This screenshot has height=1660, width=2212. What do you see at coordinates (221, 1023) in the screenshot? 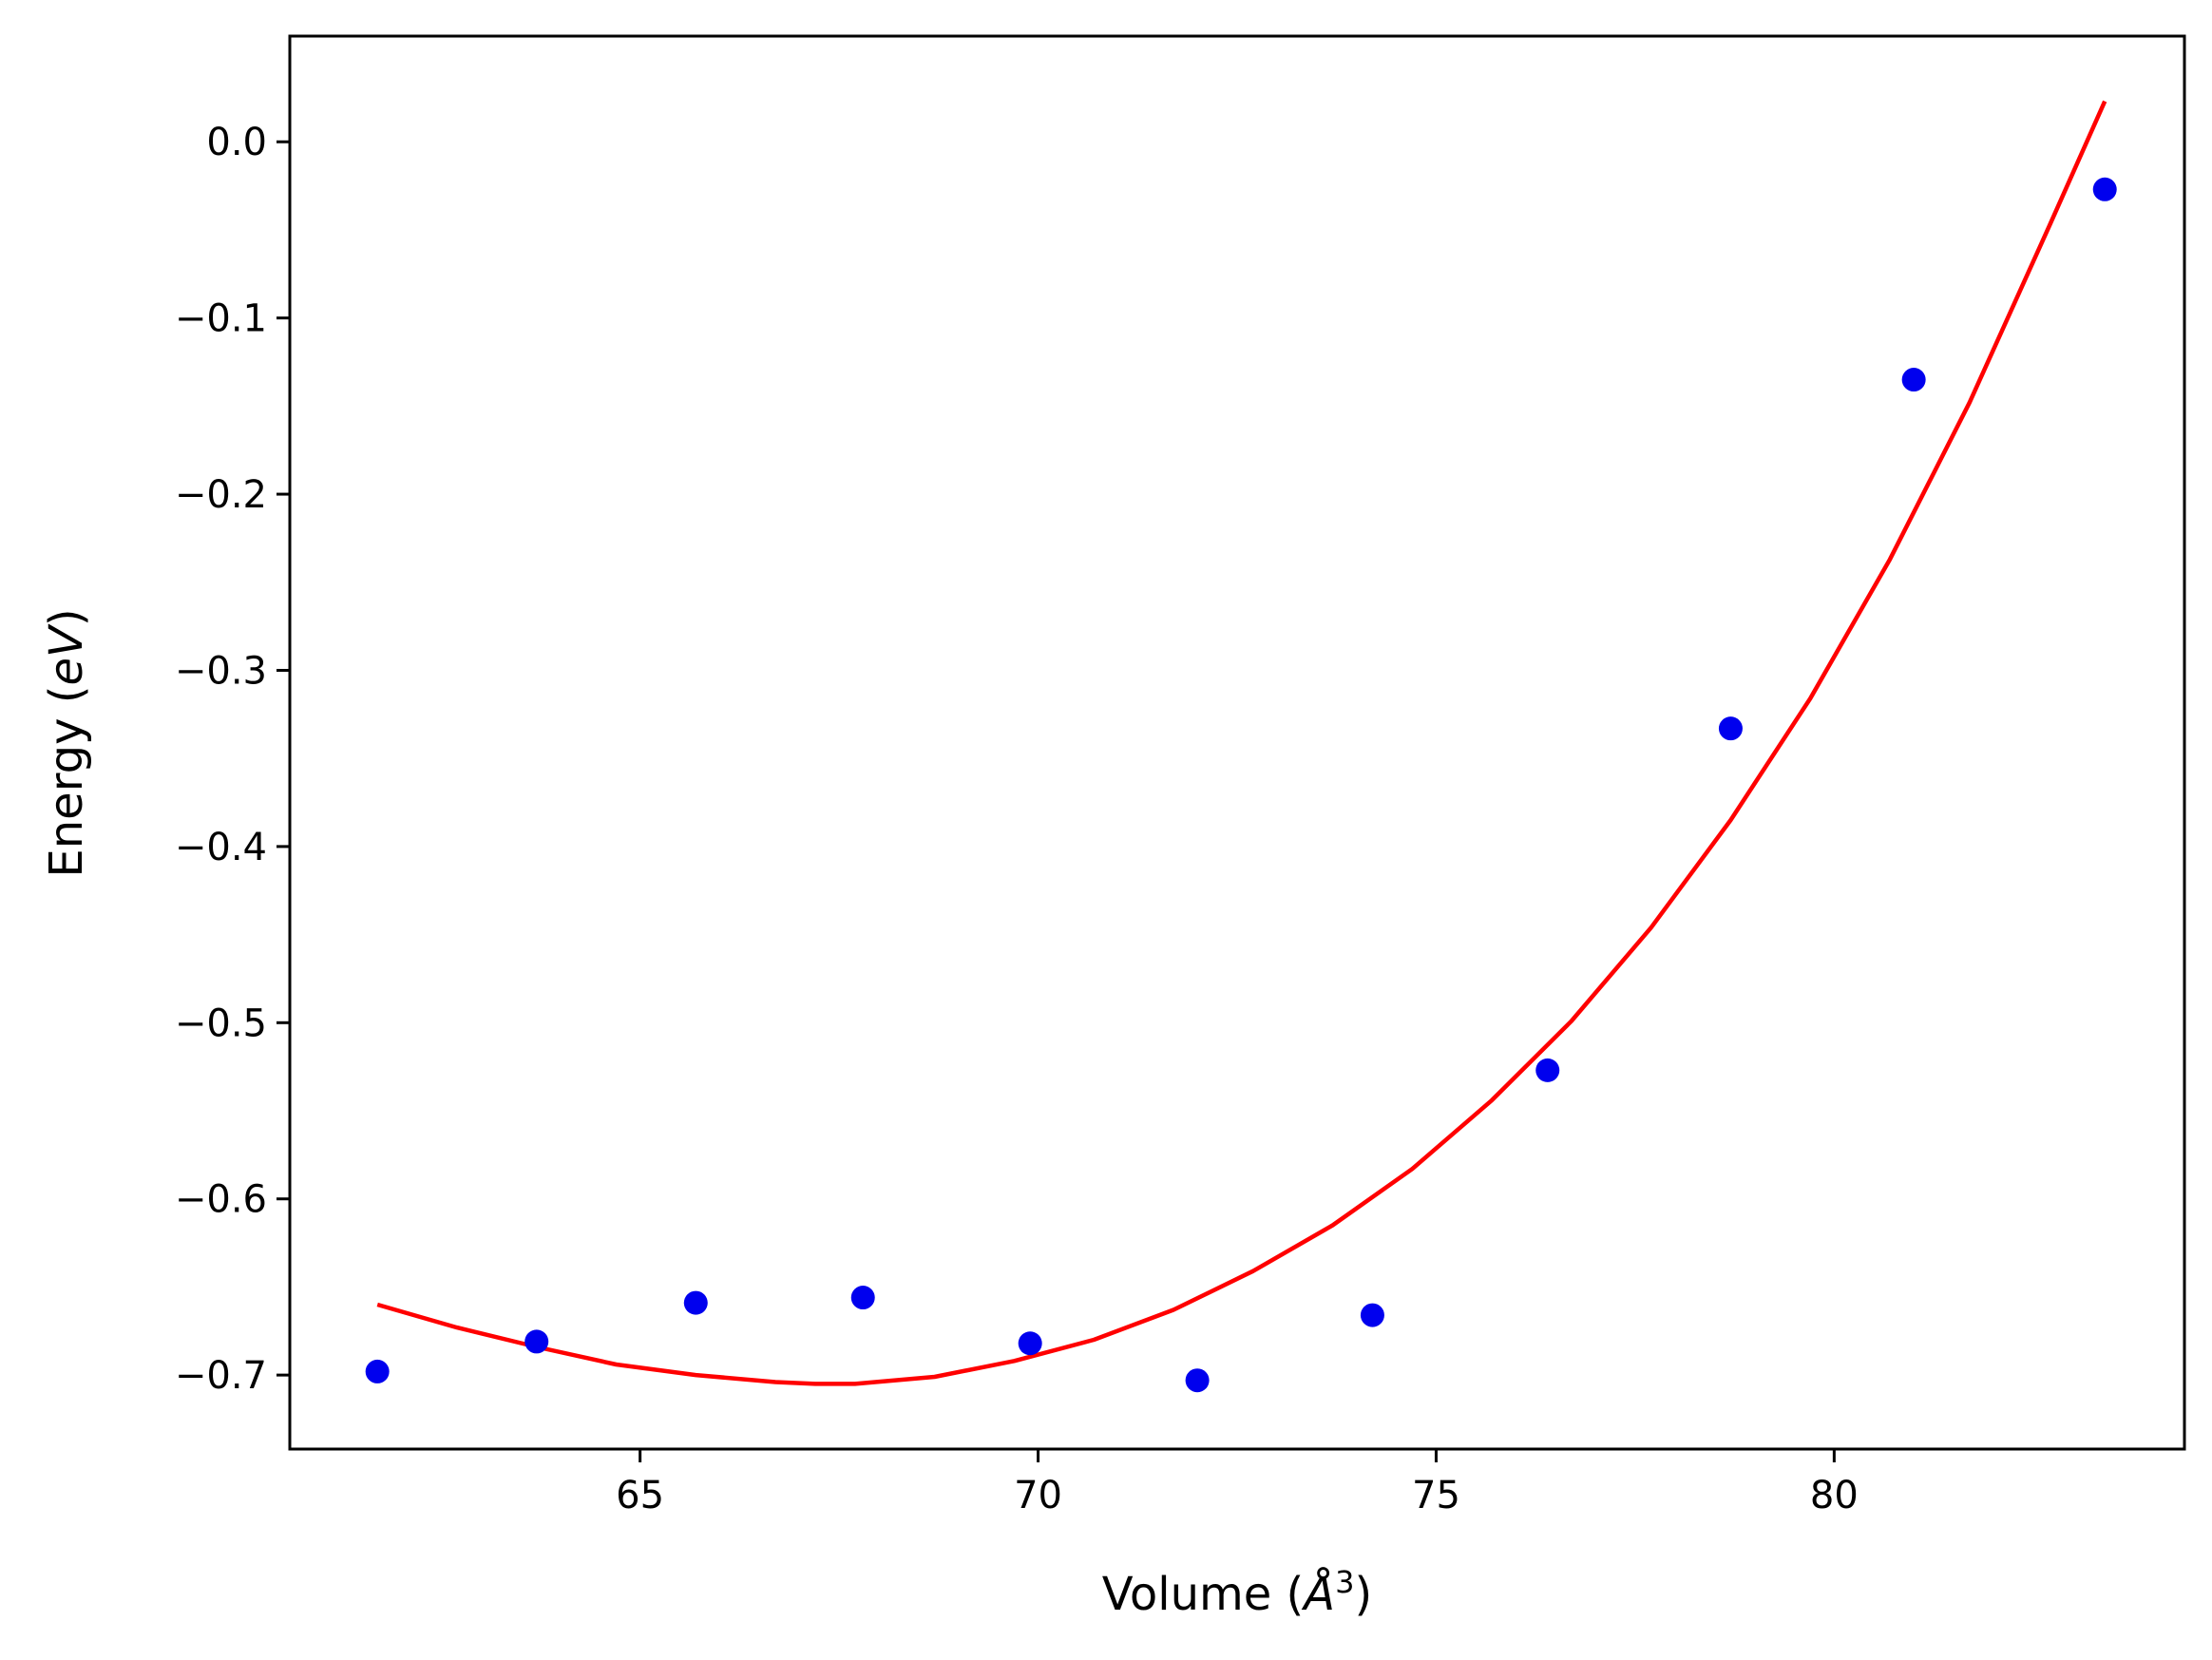
I see `y-tick-label: −0.5` at bounding box center [221, 1023].